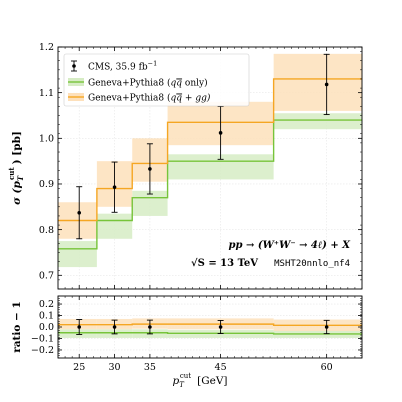 The height and width of the screenshot is (402, 402). Describe the element at coordinates (42, 339) in the screenshot. I see `y-tick-label: −0.1` at that location.